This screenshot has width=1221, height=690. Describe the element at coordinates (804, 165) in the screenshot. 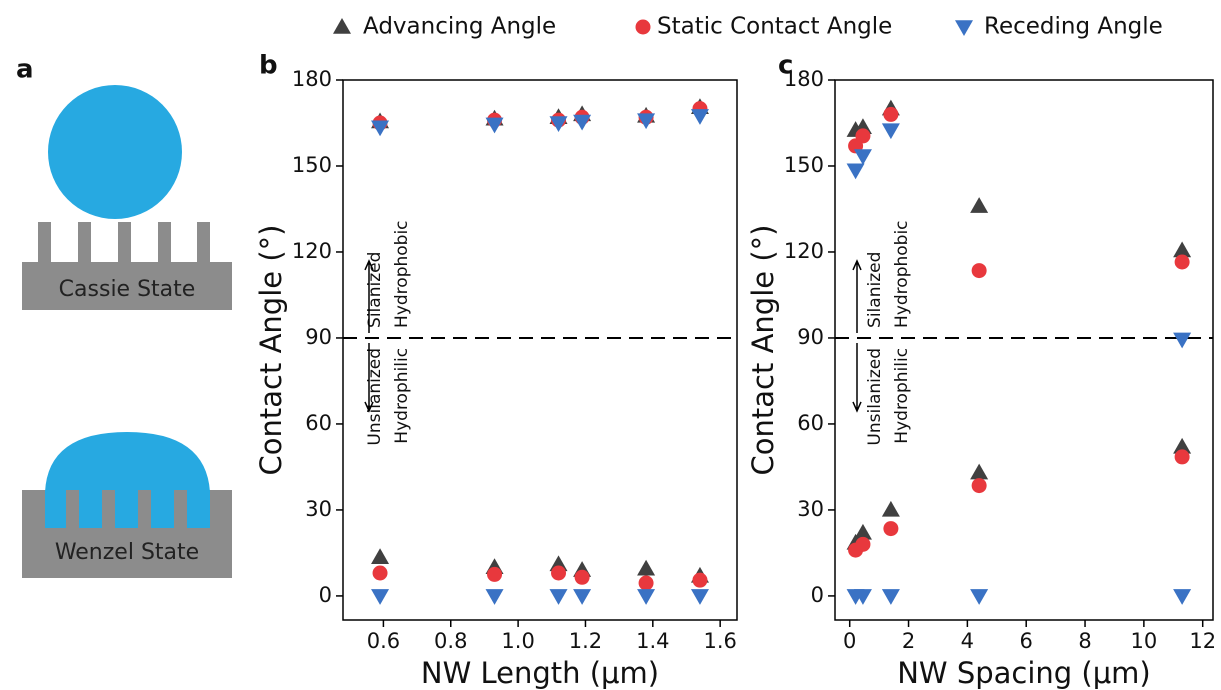

I see `y-tick-label: 150` at that location.